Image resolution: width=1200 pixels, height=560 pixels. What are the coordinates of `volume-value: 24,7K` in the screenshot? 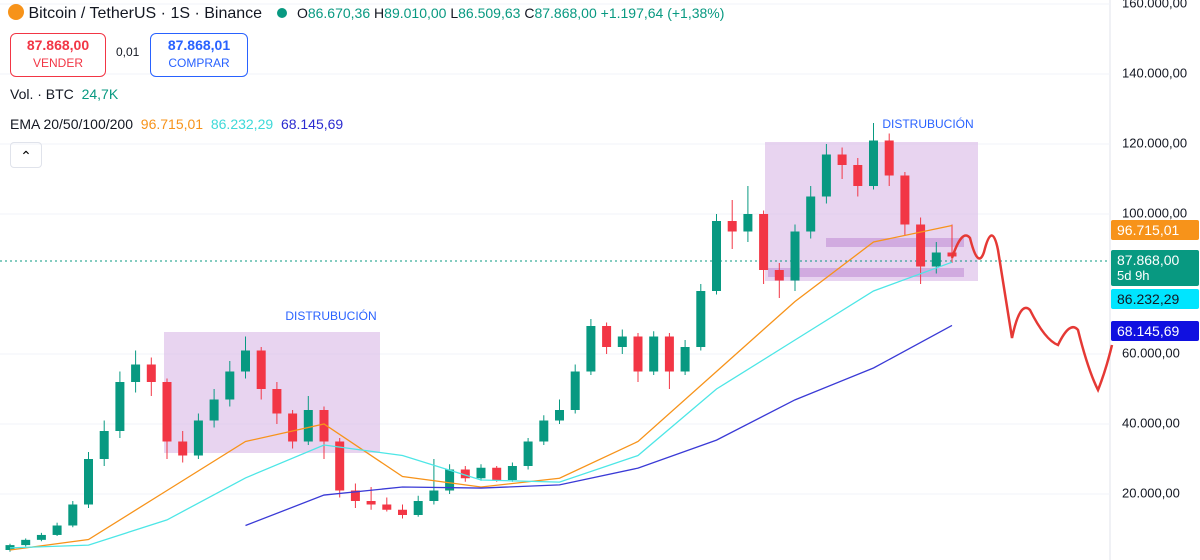 It's located at (100, 94).